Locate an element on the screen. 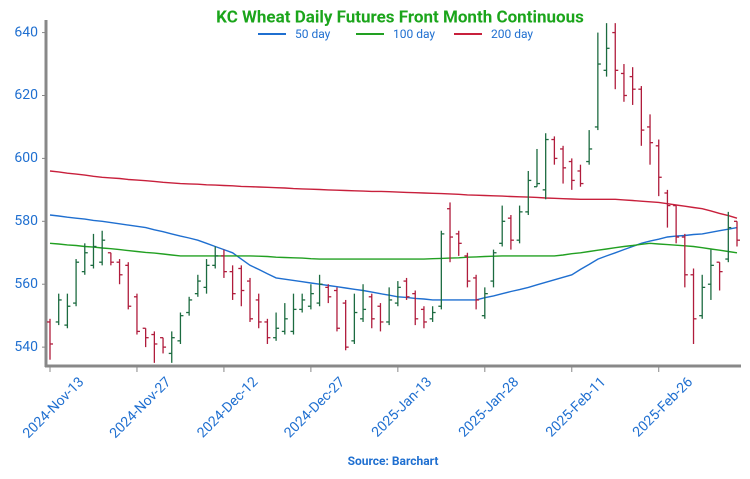 This screenshot has height=479, width=750. source: Source: Barchart is located at coordinates (393, 461).